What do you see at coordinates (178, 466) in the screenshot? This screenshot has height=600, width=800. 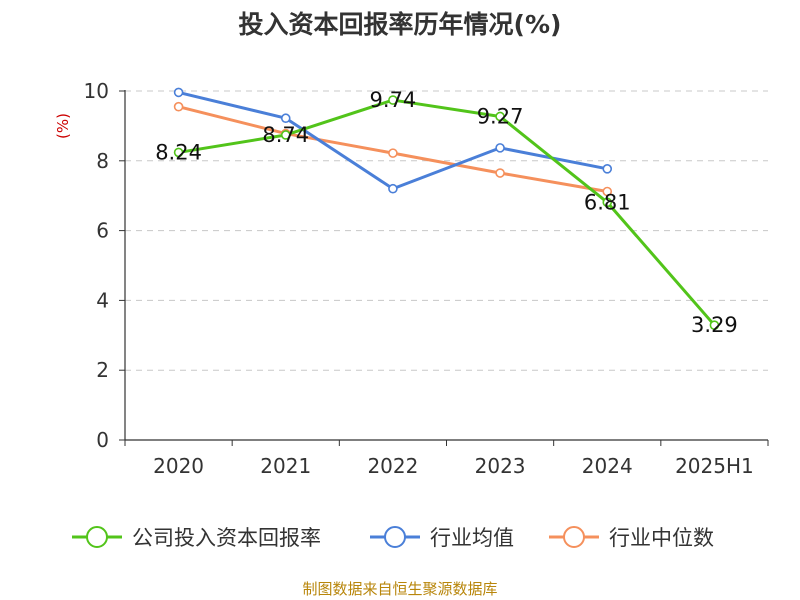 I see `x-tick-label-2020: 2020` at bounding box center [178, 466].